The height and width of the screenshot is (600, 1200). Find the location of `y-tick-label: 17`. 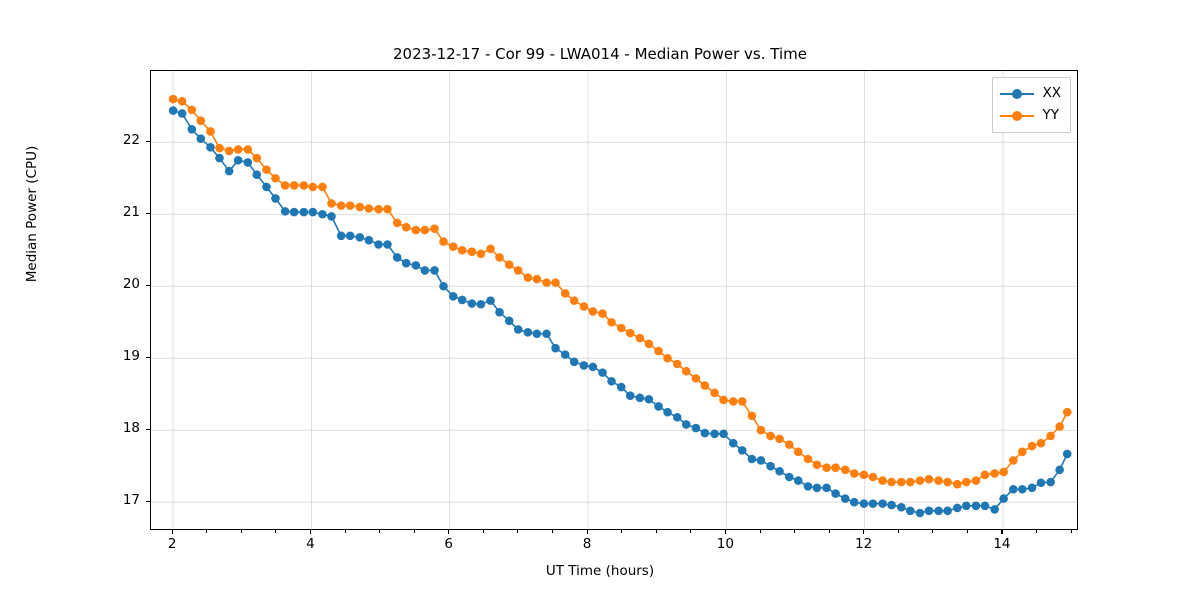

y-tick-label: 17 is located at coordinates (131, 500).